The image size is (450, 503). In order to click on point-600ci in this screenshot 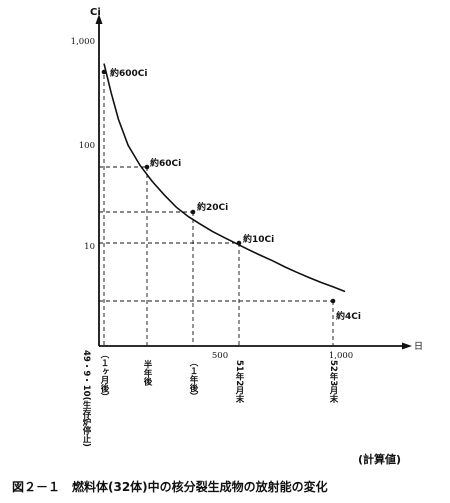, I will do `click(104, 72)`.